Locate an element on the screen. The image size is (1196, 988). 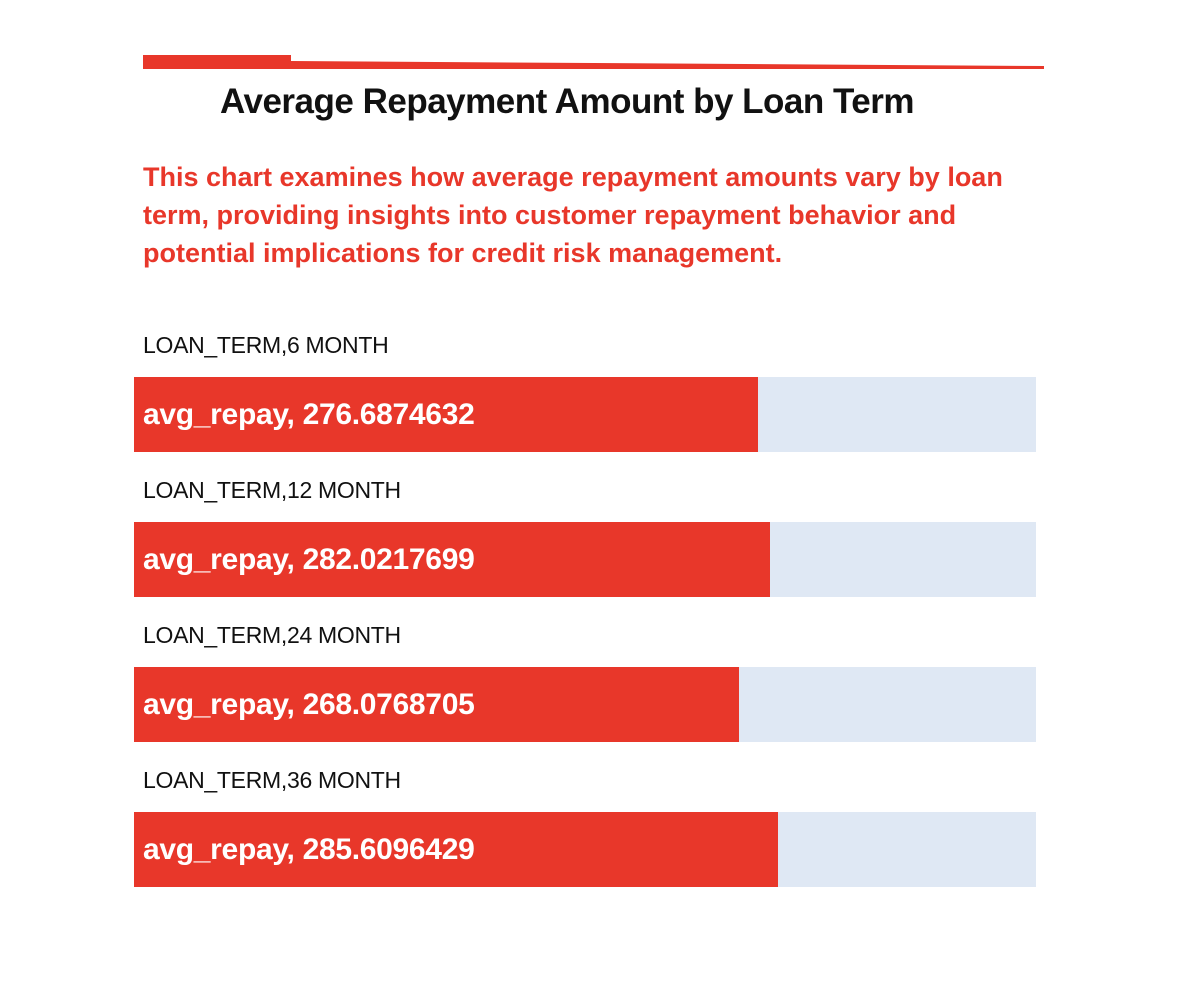
bar-track: avg_repay, 276.6874632 is located at coordinates (585, 414).